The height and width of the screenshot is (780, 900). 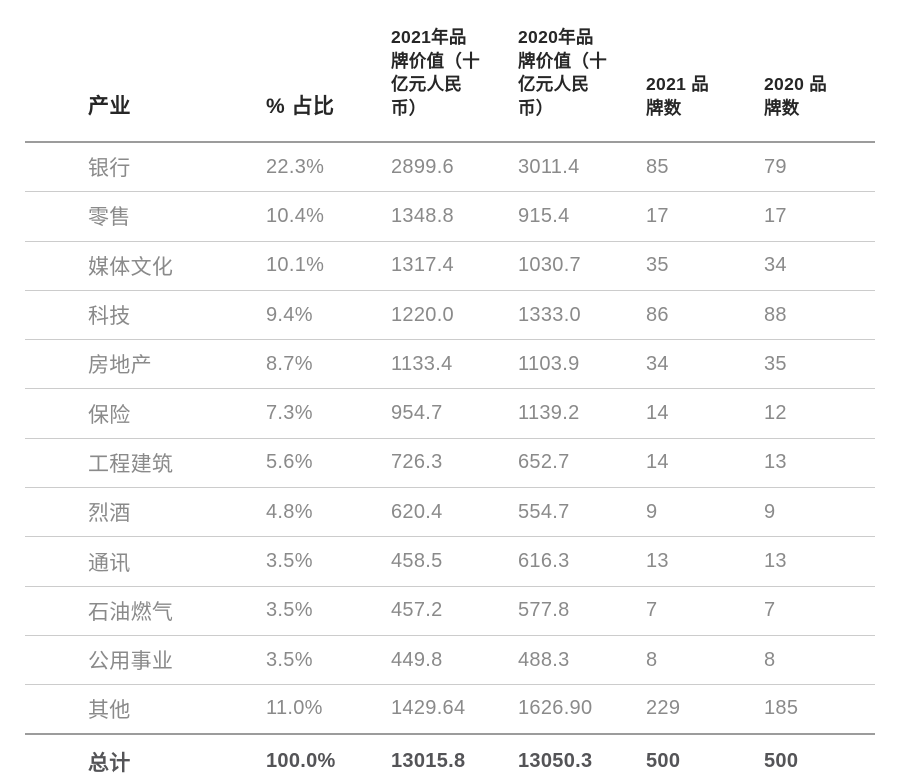 What do you see at coordinates (775, 215) in the screenshot?
I see `cell-brand-count-2020: 17` at bounding box center [775, 215].